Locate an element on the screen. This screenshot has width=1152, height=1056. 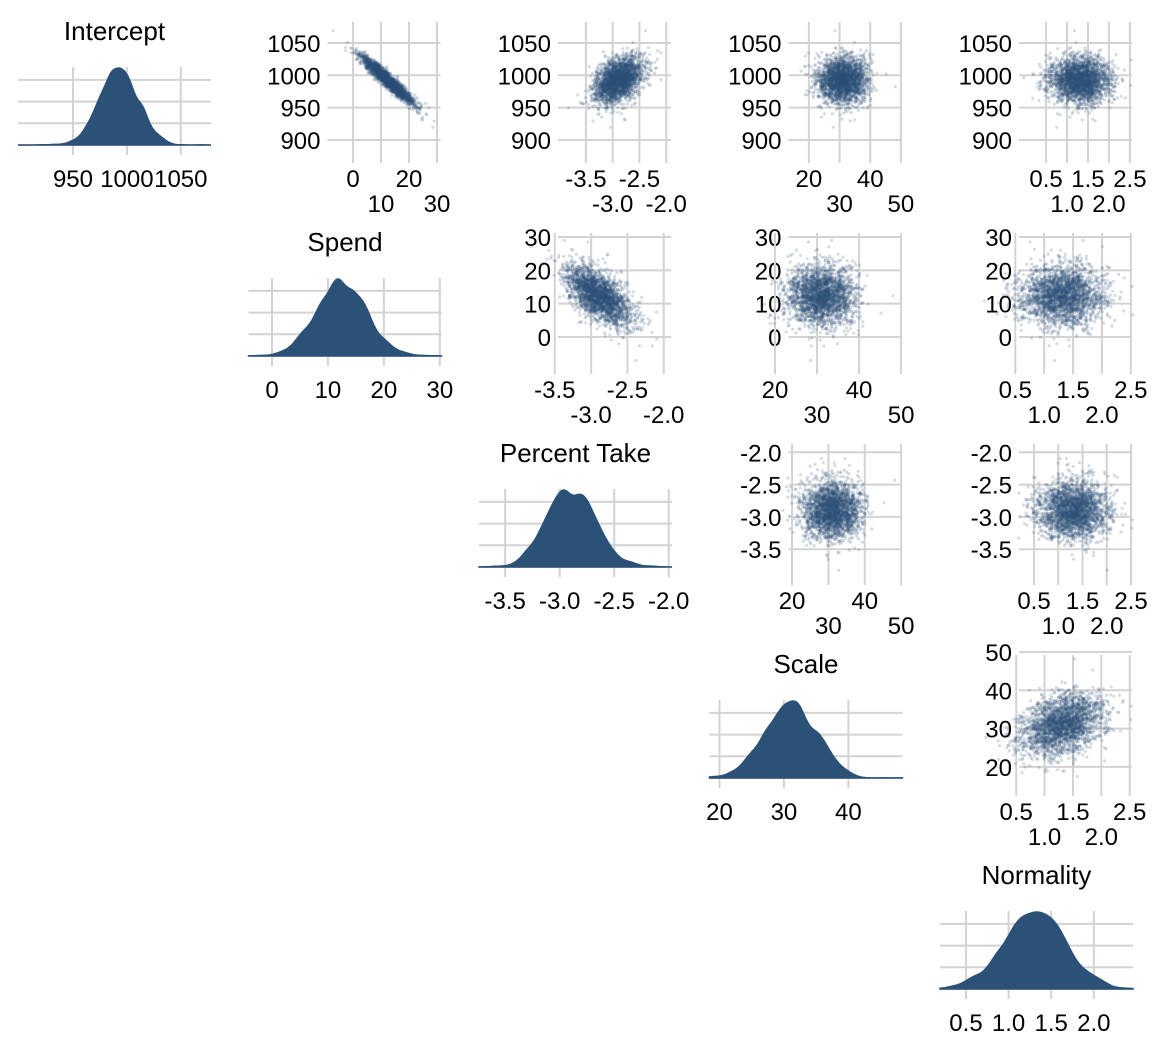
density-curve is located at coordinates (114, 106).